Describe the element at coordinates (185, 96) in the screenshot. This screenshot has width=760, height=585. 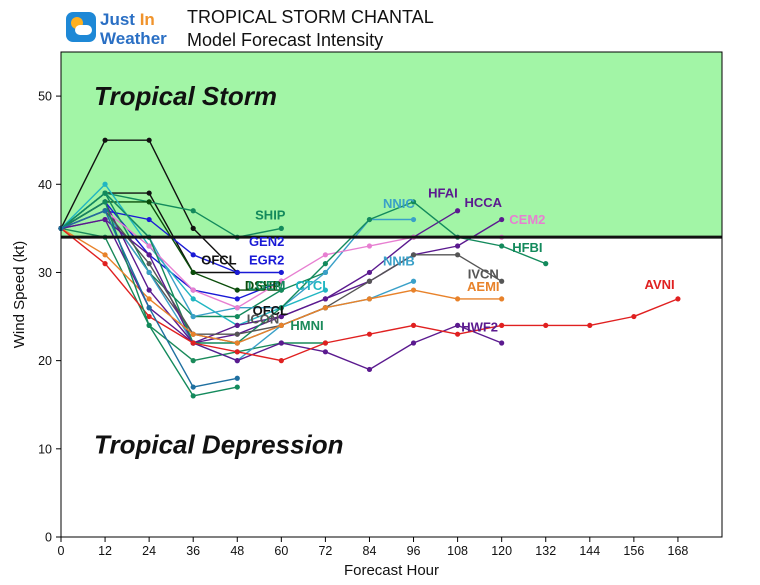
I see `tropical-storm-label: Tropical Storm` at that location.